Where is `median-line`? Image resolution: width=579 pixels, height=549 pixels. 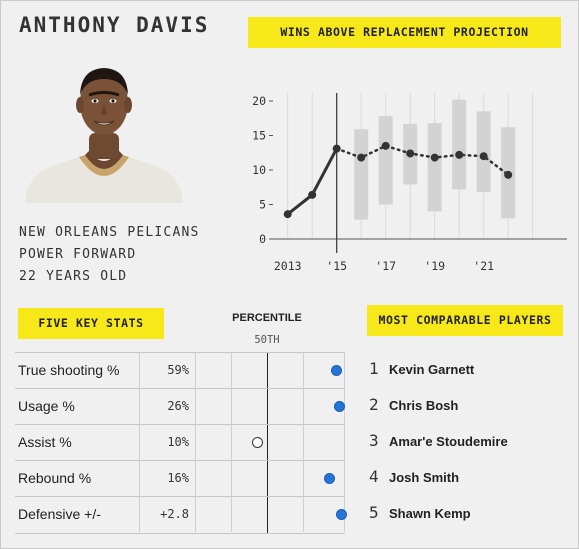 median-line is located at coordinates (267, 443).